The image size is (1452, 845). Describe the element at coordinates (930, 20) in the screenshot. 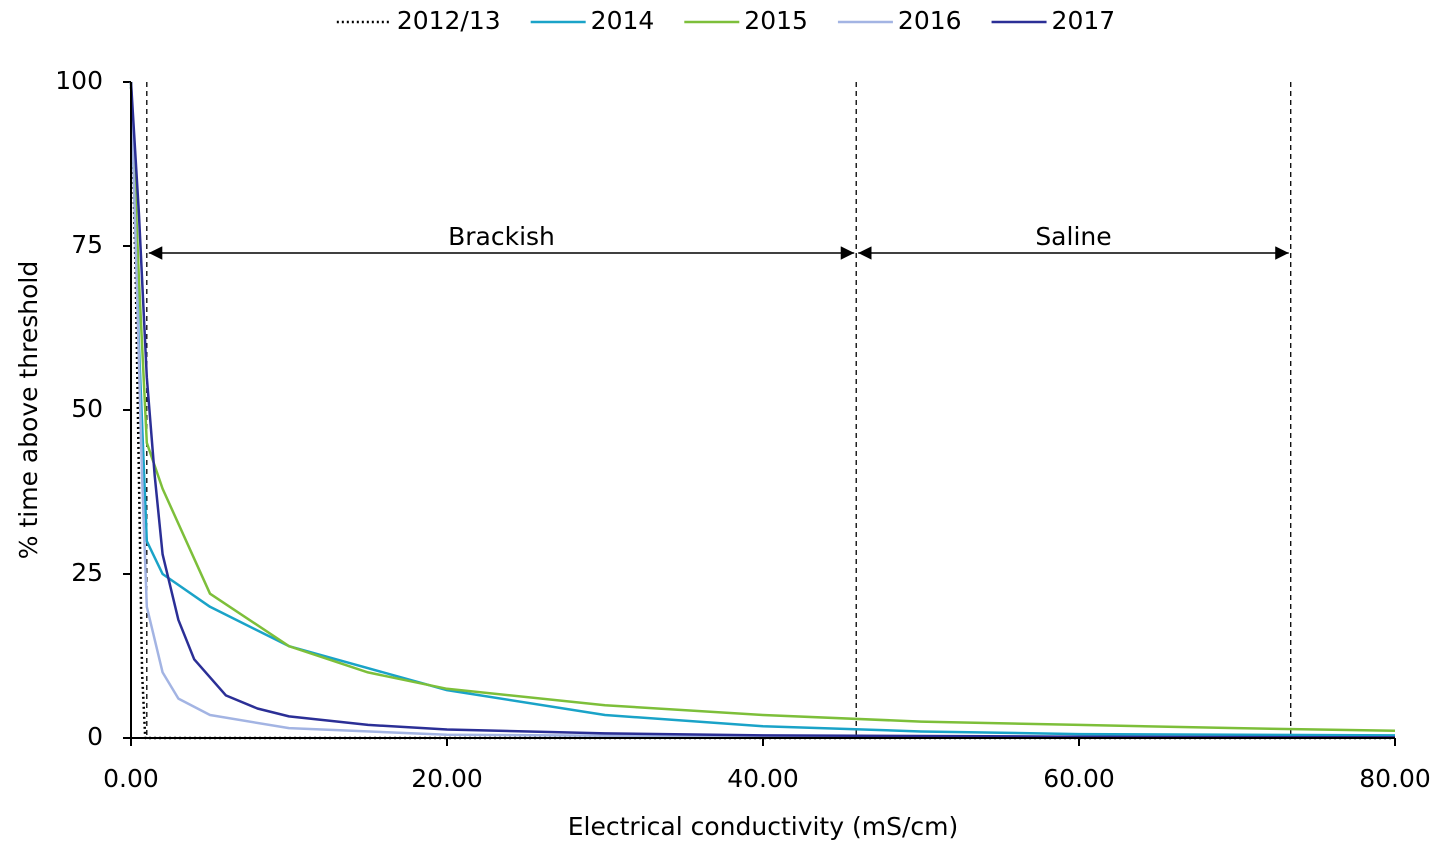

I see `legend-label: 2016` at that location.